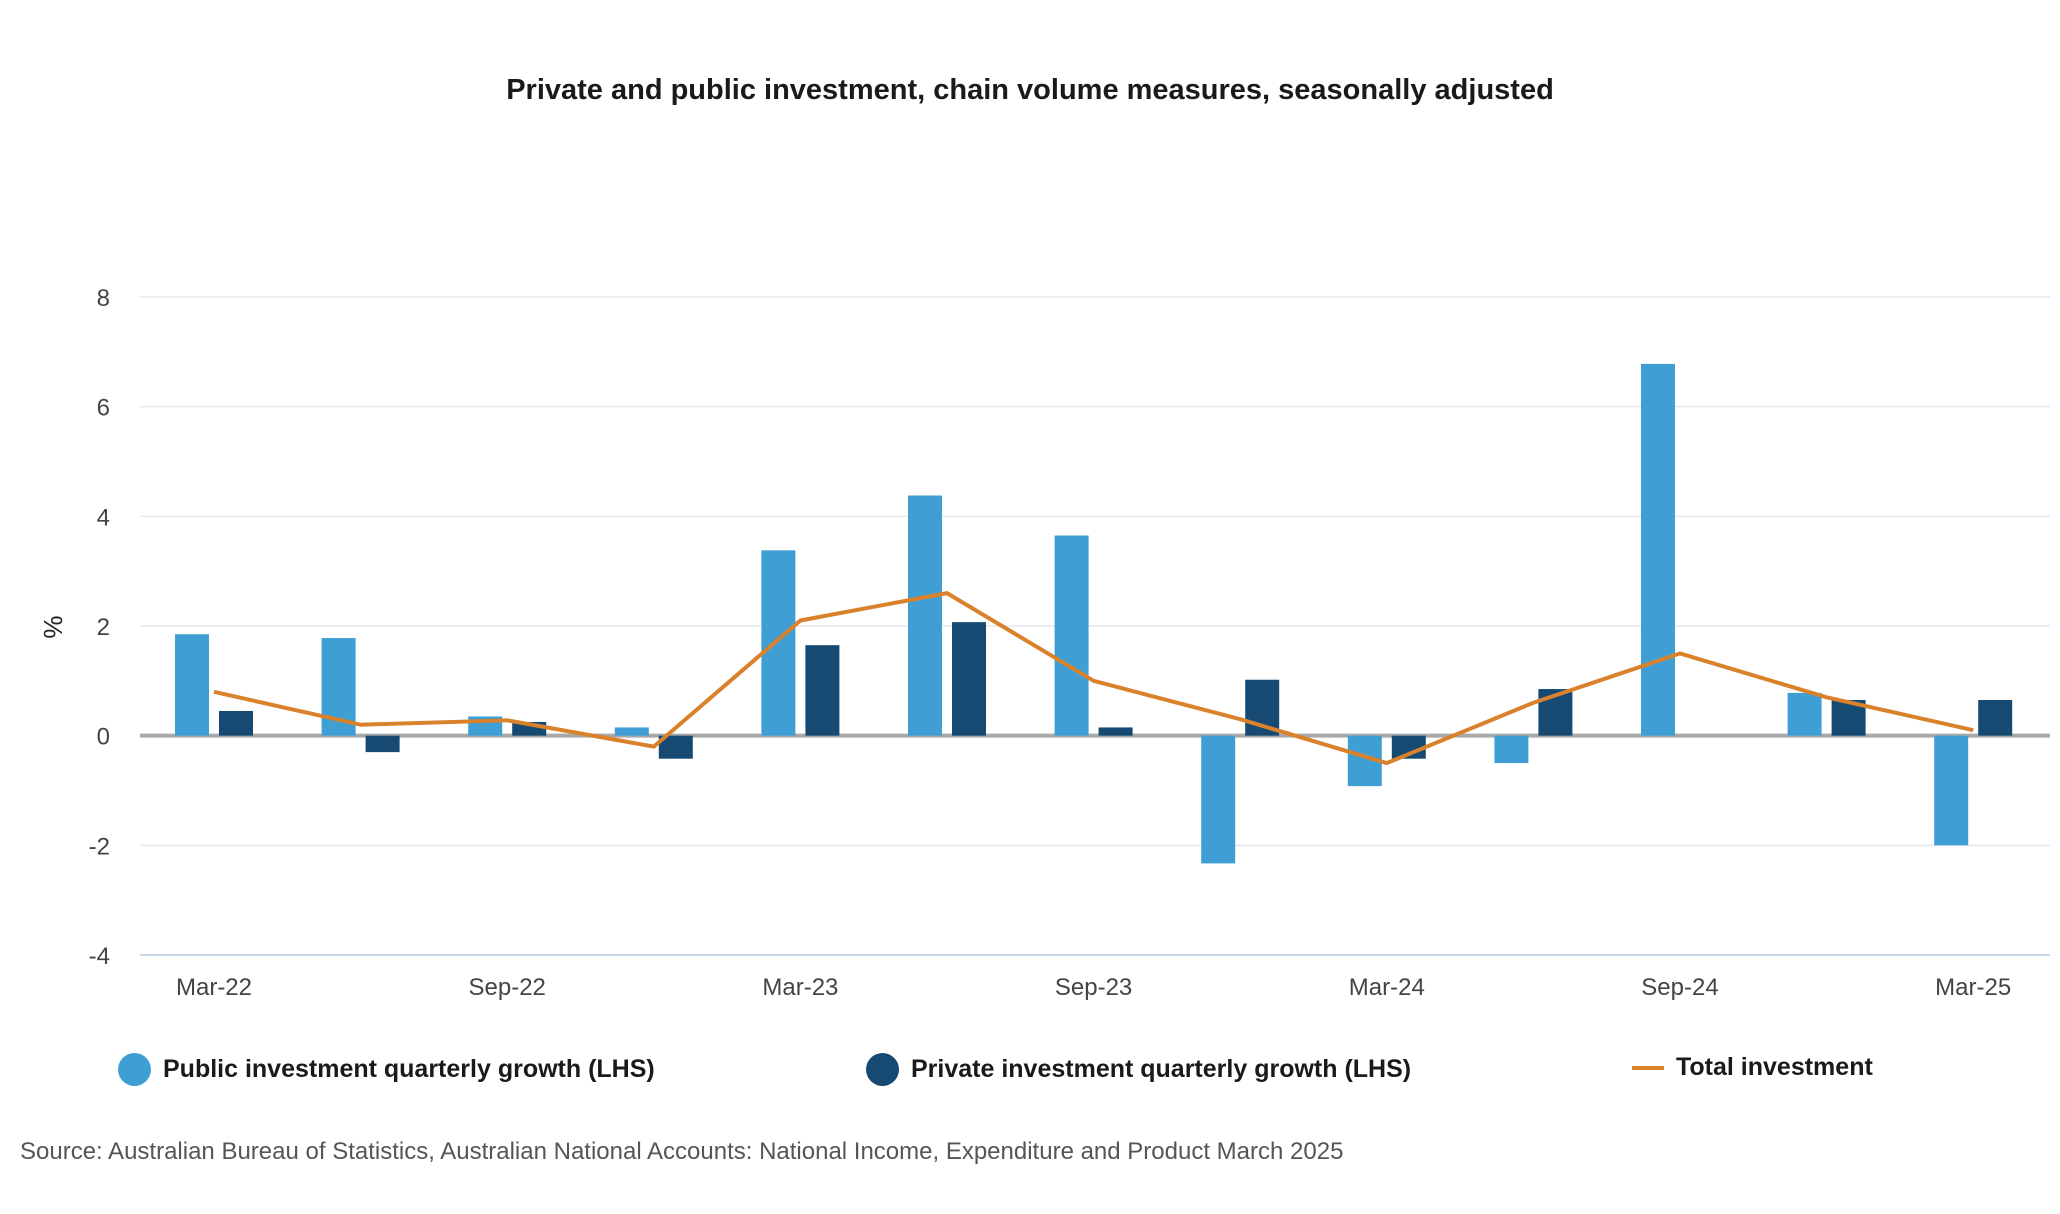  Describe the element at coordinates (103, 627) in the screenshot. I see `y-tick-label: 2` at that location.